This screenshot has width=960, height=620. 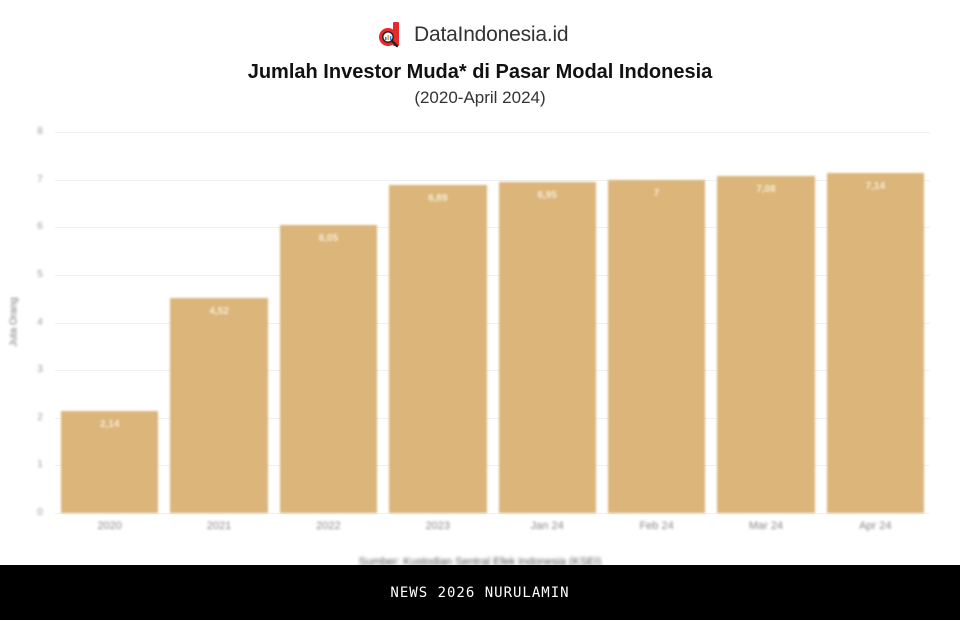 I want to click on bar-2023: 6,89, so click(x=438, y=348).